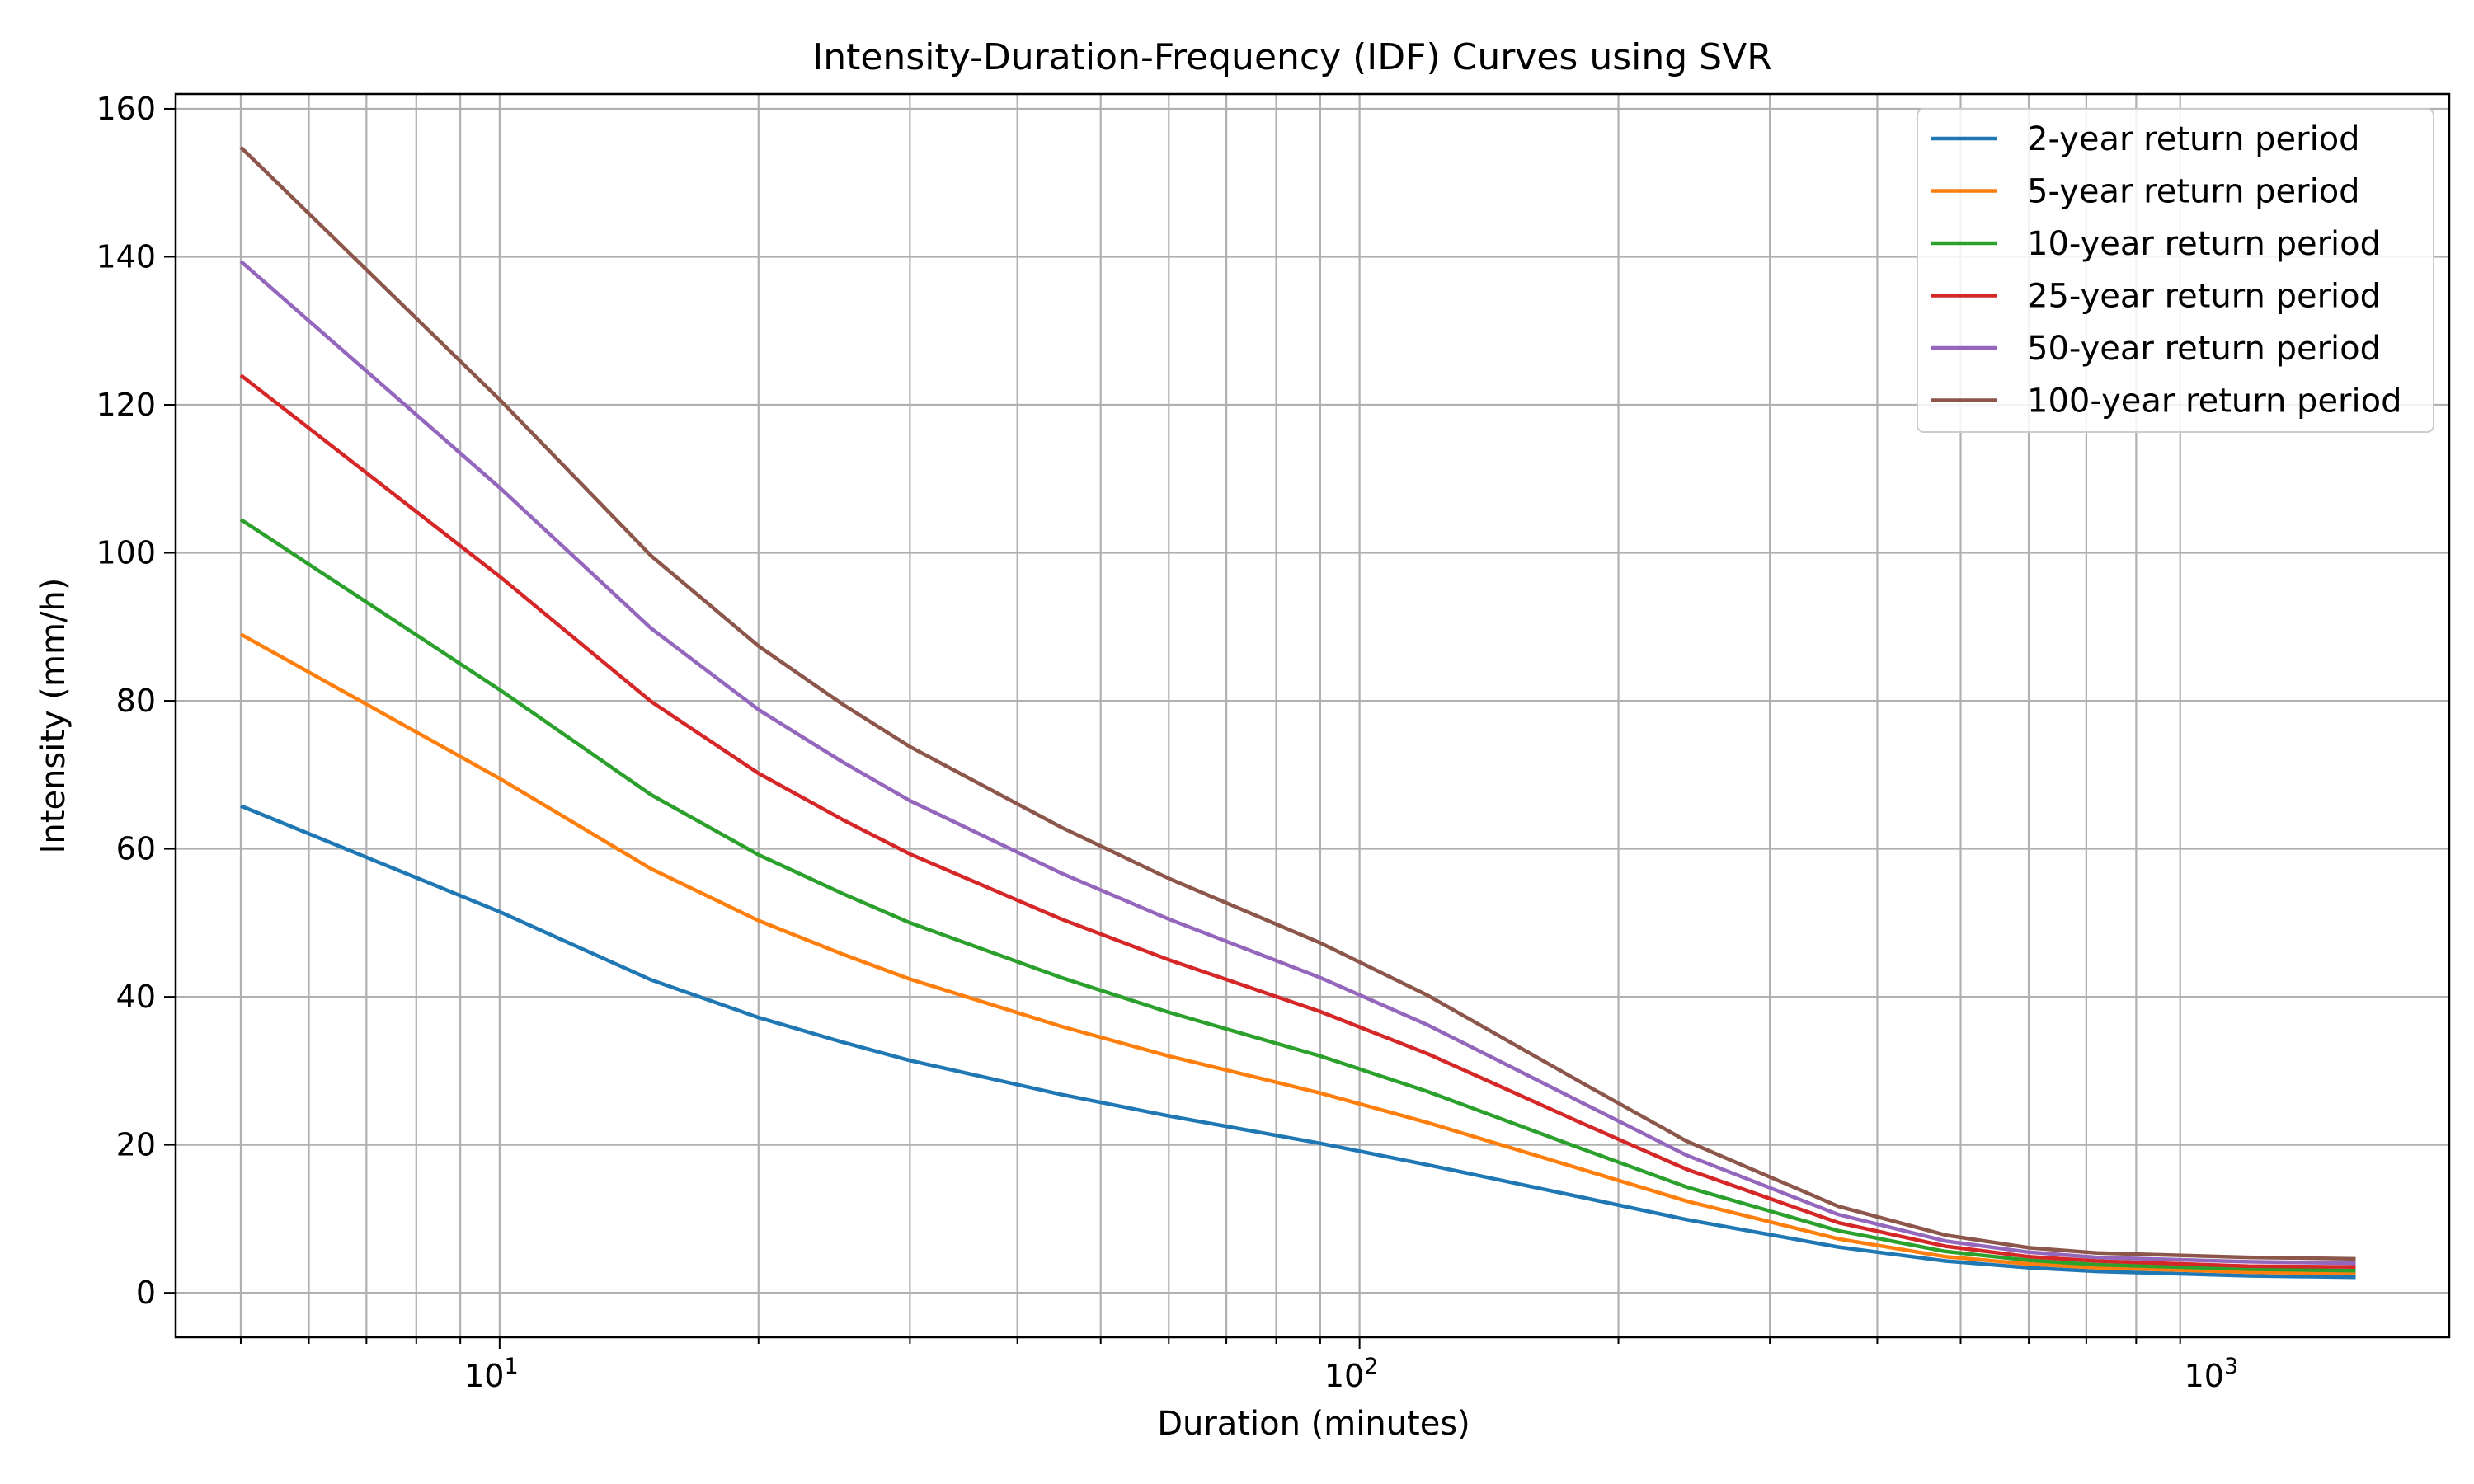  Describe the element at coordinates (2214, 401) in the screenshot. I see `legend-label: 100-year return period` at that location.